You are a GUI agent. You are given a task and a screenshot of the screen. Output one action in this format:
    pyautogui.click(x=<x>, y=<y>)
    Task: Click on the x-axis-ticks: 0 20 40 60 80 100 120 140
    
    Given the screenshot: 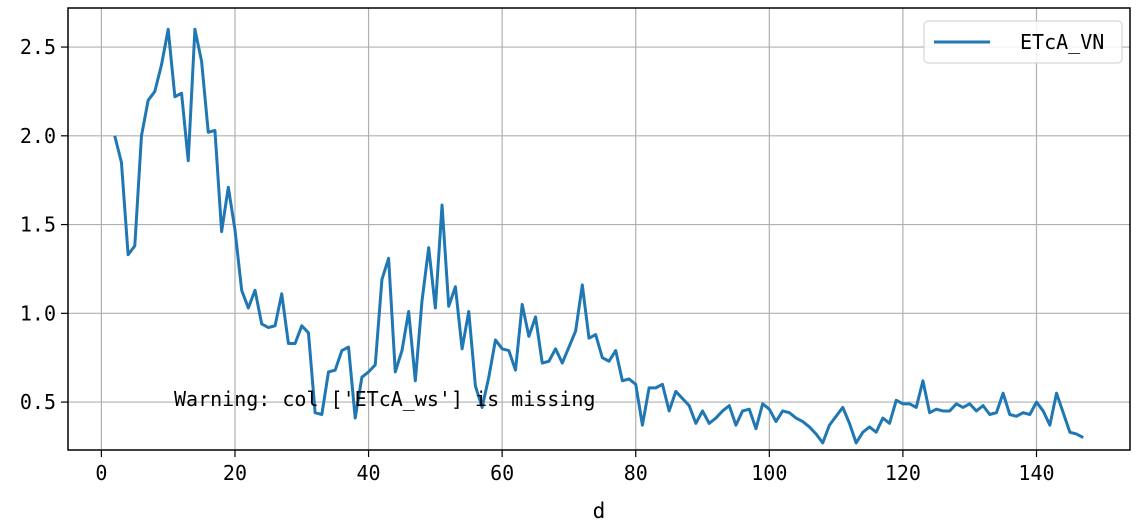 What is the action you would take?
    pyautogui.click(x=575, y=467)
    